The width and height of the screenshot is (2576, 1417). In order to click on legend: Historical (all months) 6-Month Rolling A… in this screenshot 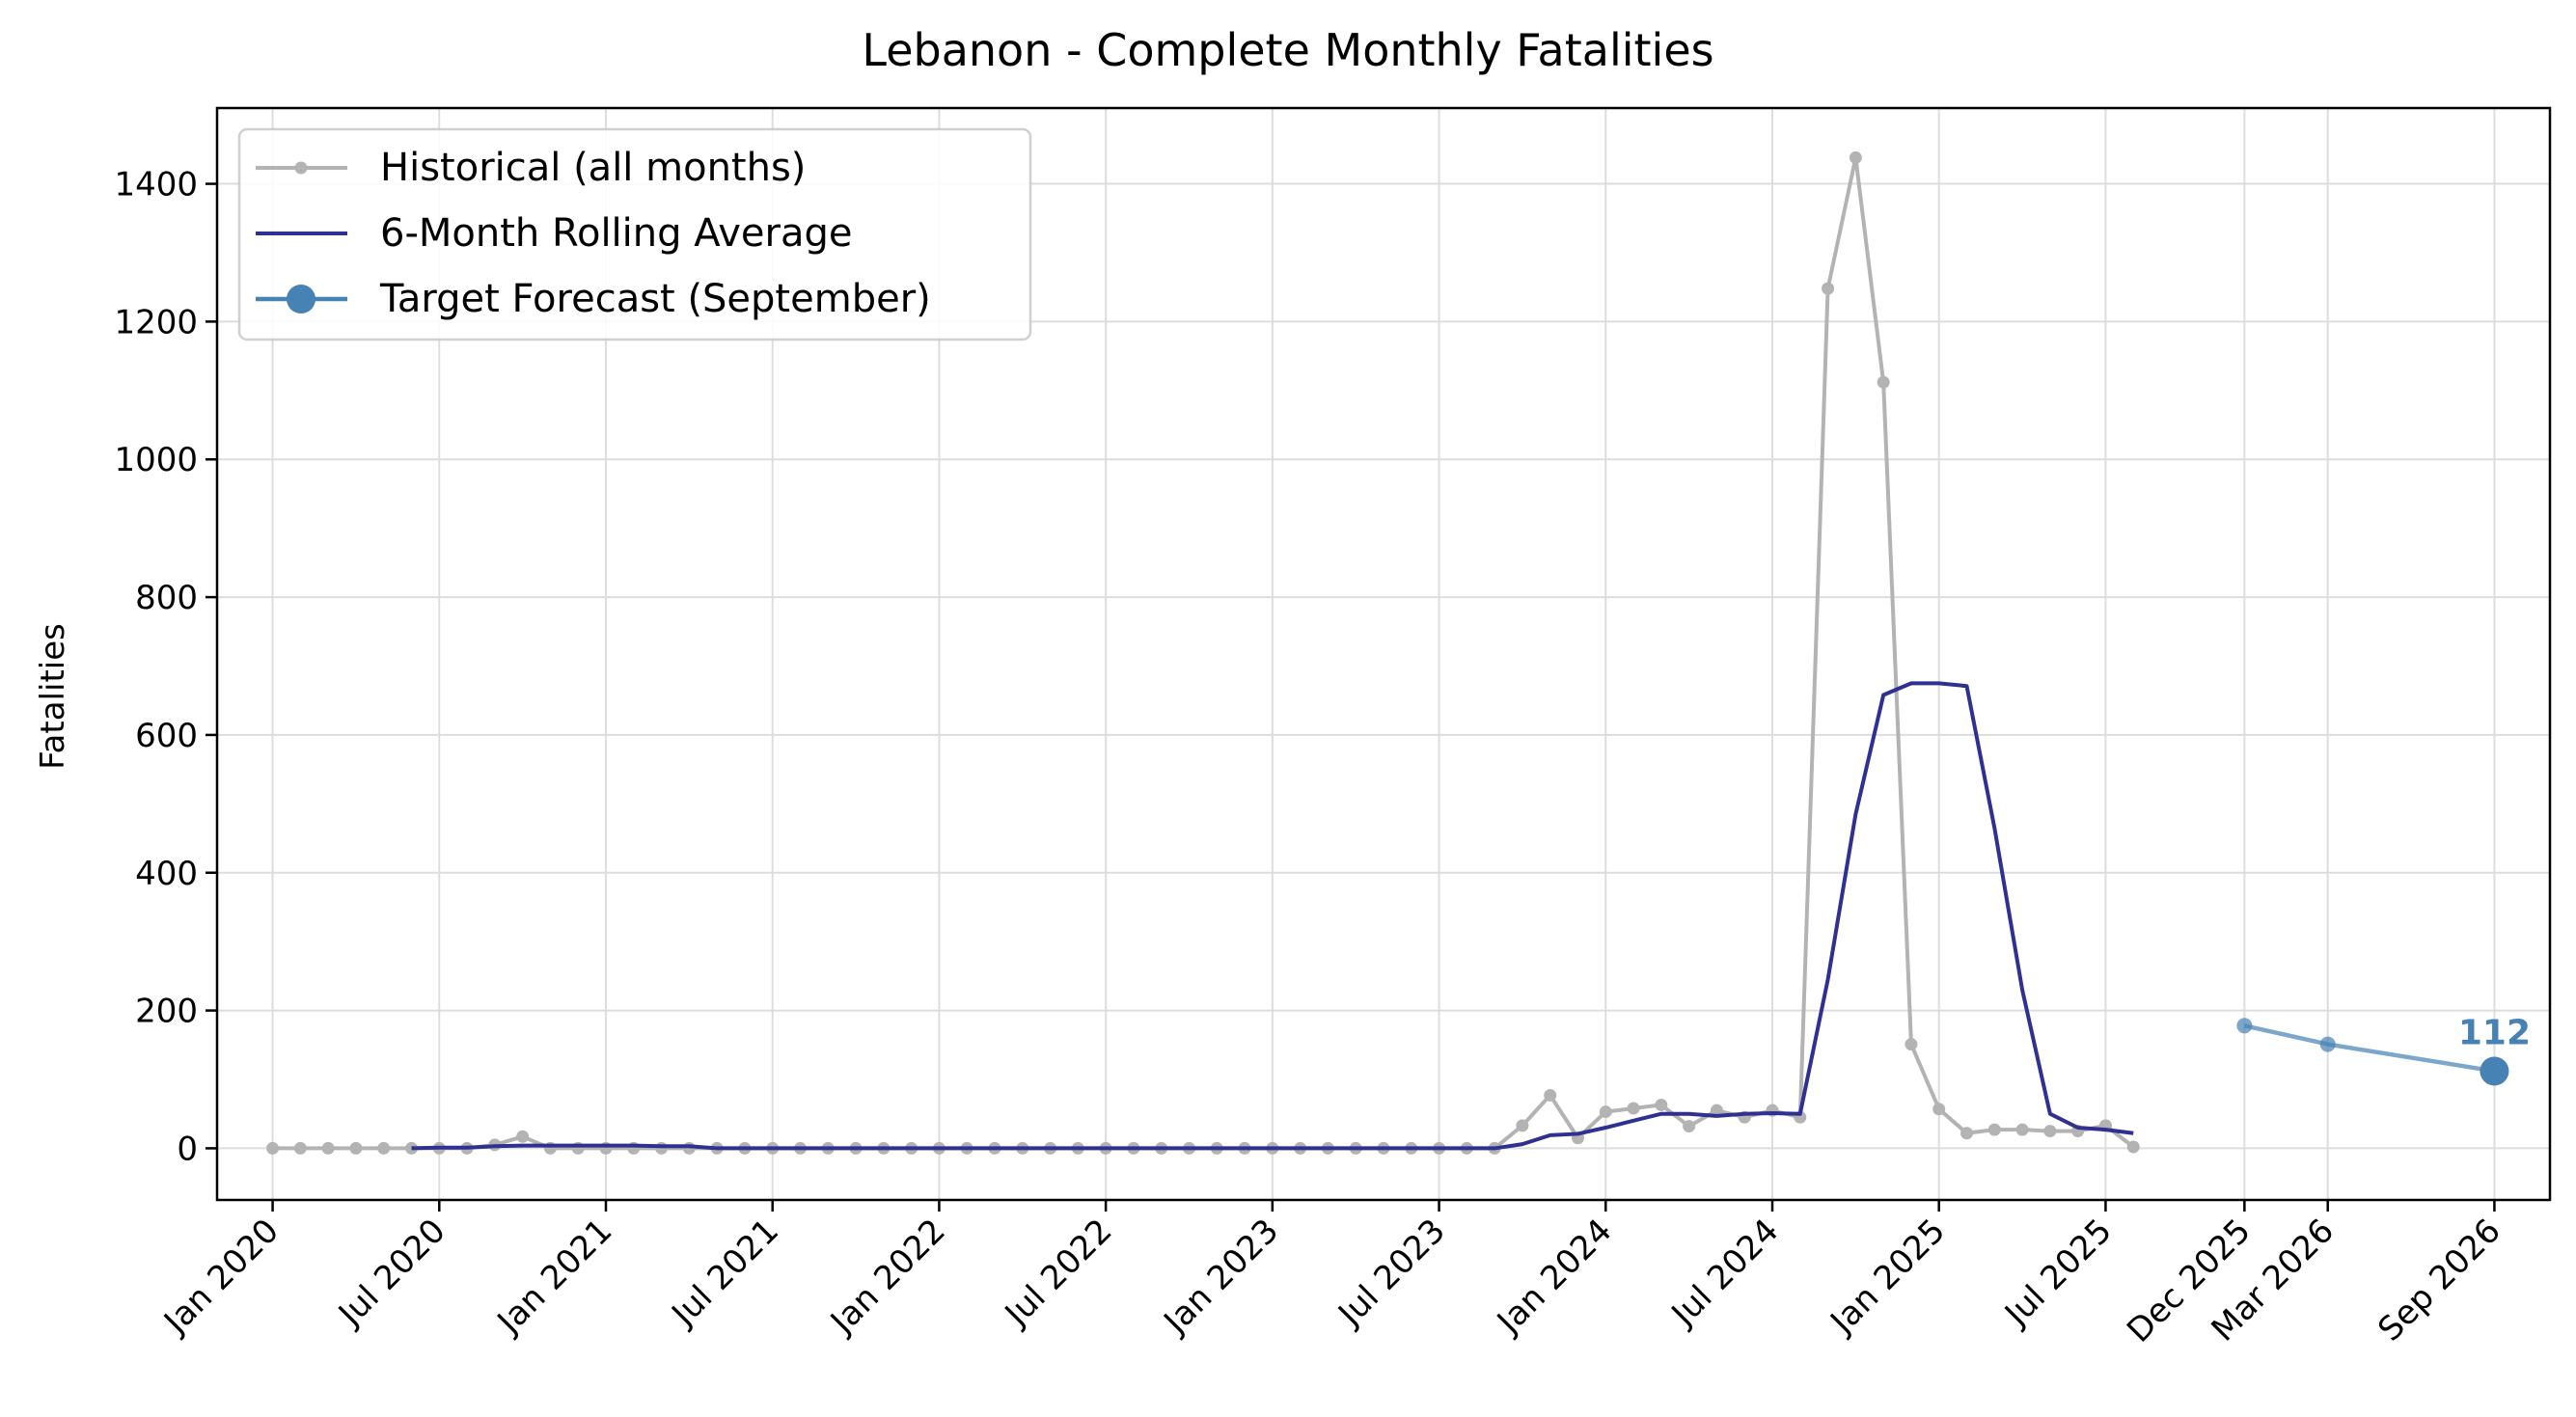, I will do `click(634, 234)`.